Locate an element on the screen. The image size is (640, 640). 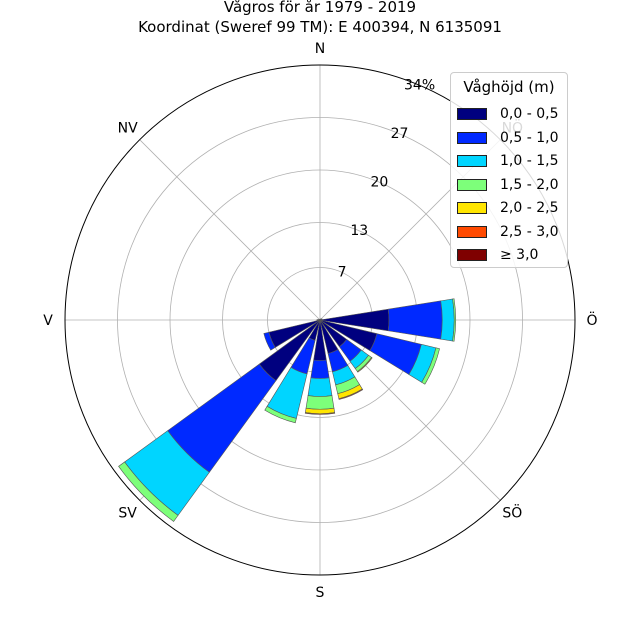
legend-item: 0,0 - 0,5 is located at coordinates (507, 114).